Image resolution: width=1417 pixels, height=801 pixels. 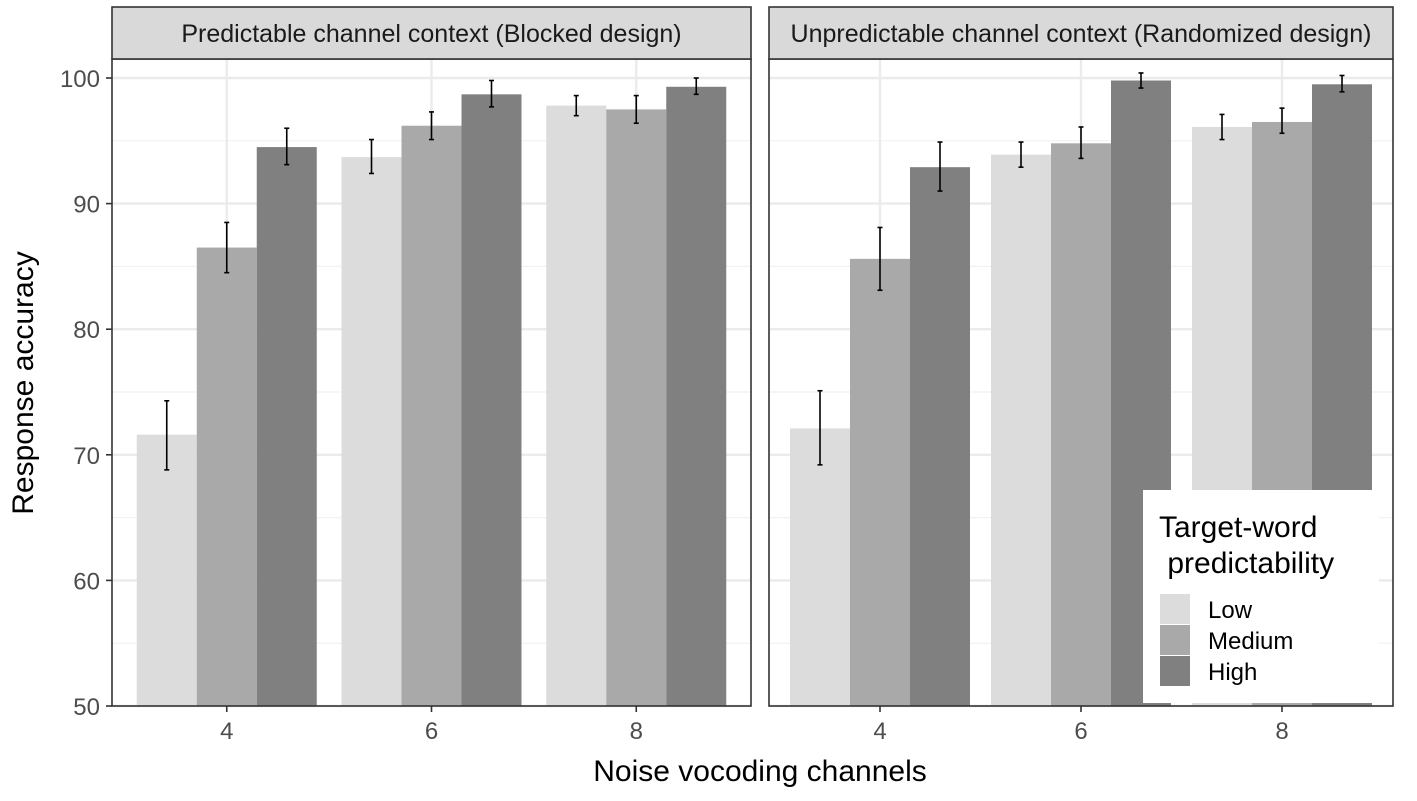 What do you see at coordinates (1232, 672) in the screenshot?
I see `legend-label-high: High` at bounding box center [1232, 672].